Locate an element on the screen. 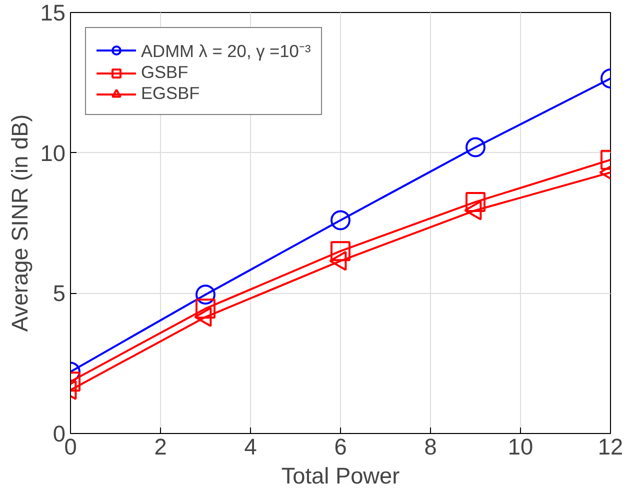  y-tick-label: 5 is located at coordinates (59, 293).